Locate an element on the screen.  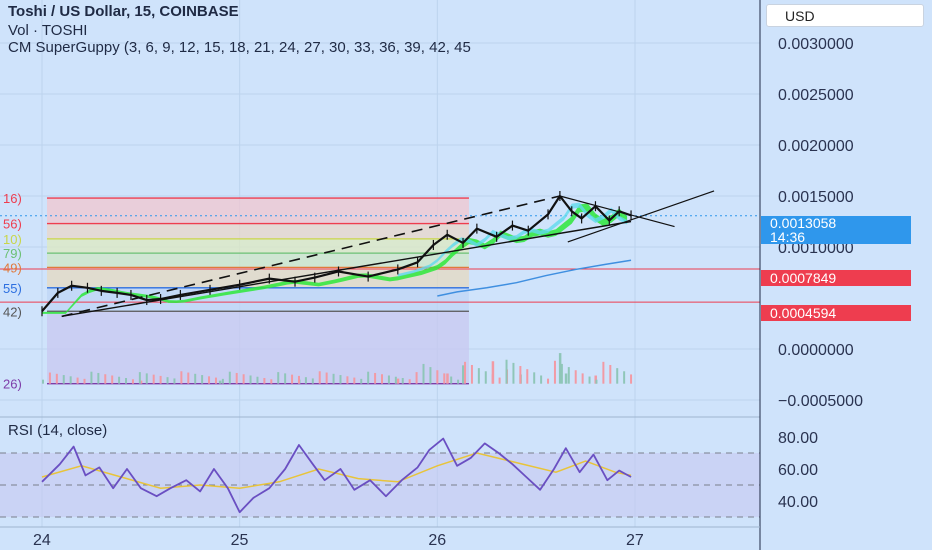
fib-level-labels: 16) 56)10)79)49) 55) 42) 26) is located at coordinates (12, 291).